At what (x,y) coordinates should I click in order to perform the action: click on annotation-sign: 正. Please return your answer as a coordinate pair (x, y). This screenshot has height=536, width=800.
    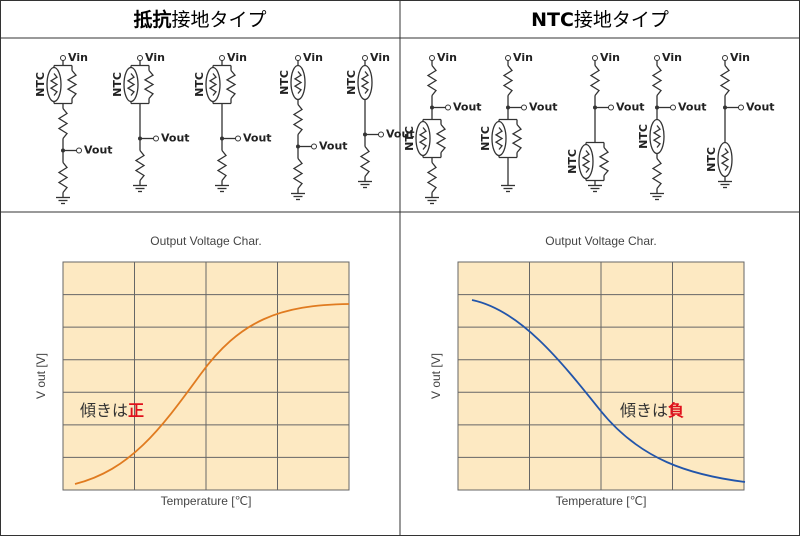
    Looking at the image, I should click on (136, 410).